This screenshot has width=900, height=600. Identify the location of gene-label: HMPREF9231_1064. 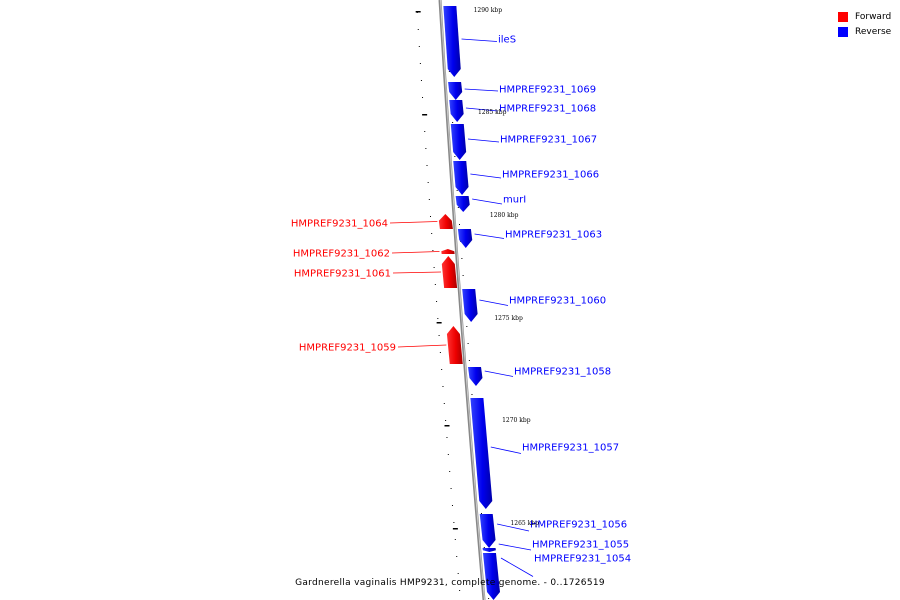
(339, 224).